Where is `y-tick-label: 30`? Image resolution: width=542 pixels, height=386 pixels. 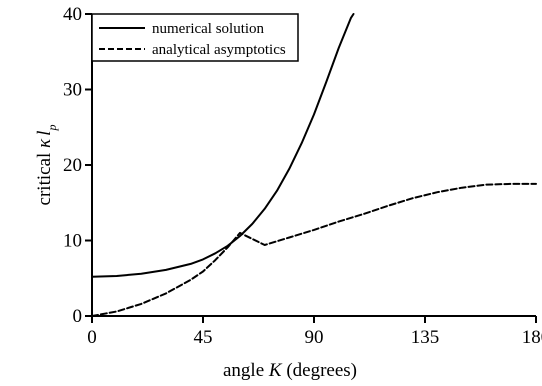 y-tick-label: 30 is located at coordinates (72, 90).